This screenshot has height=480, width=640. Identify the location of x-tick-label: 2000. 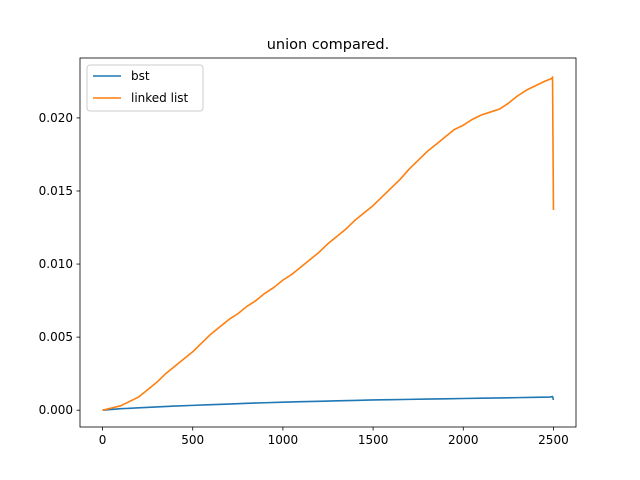
(463, 440).